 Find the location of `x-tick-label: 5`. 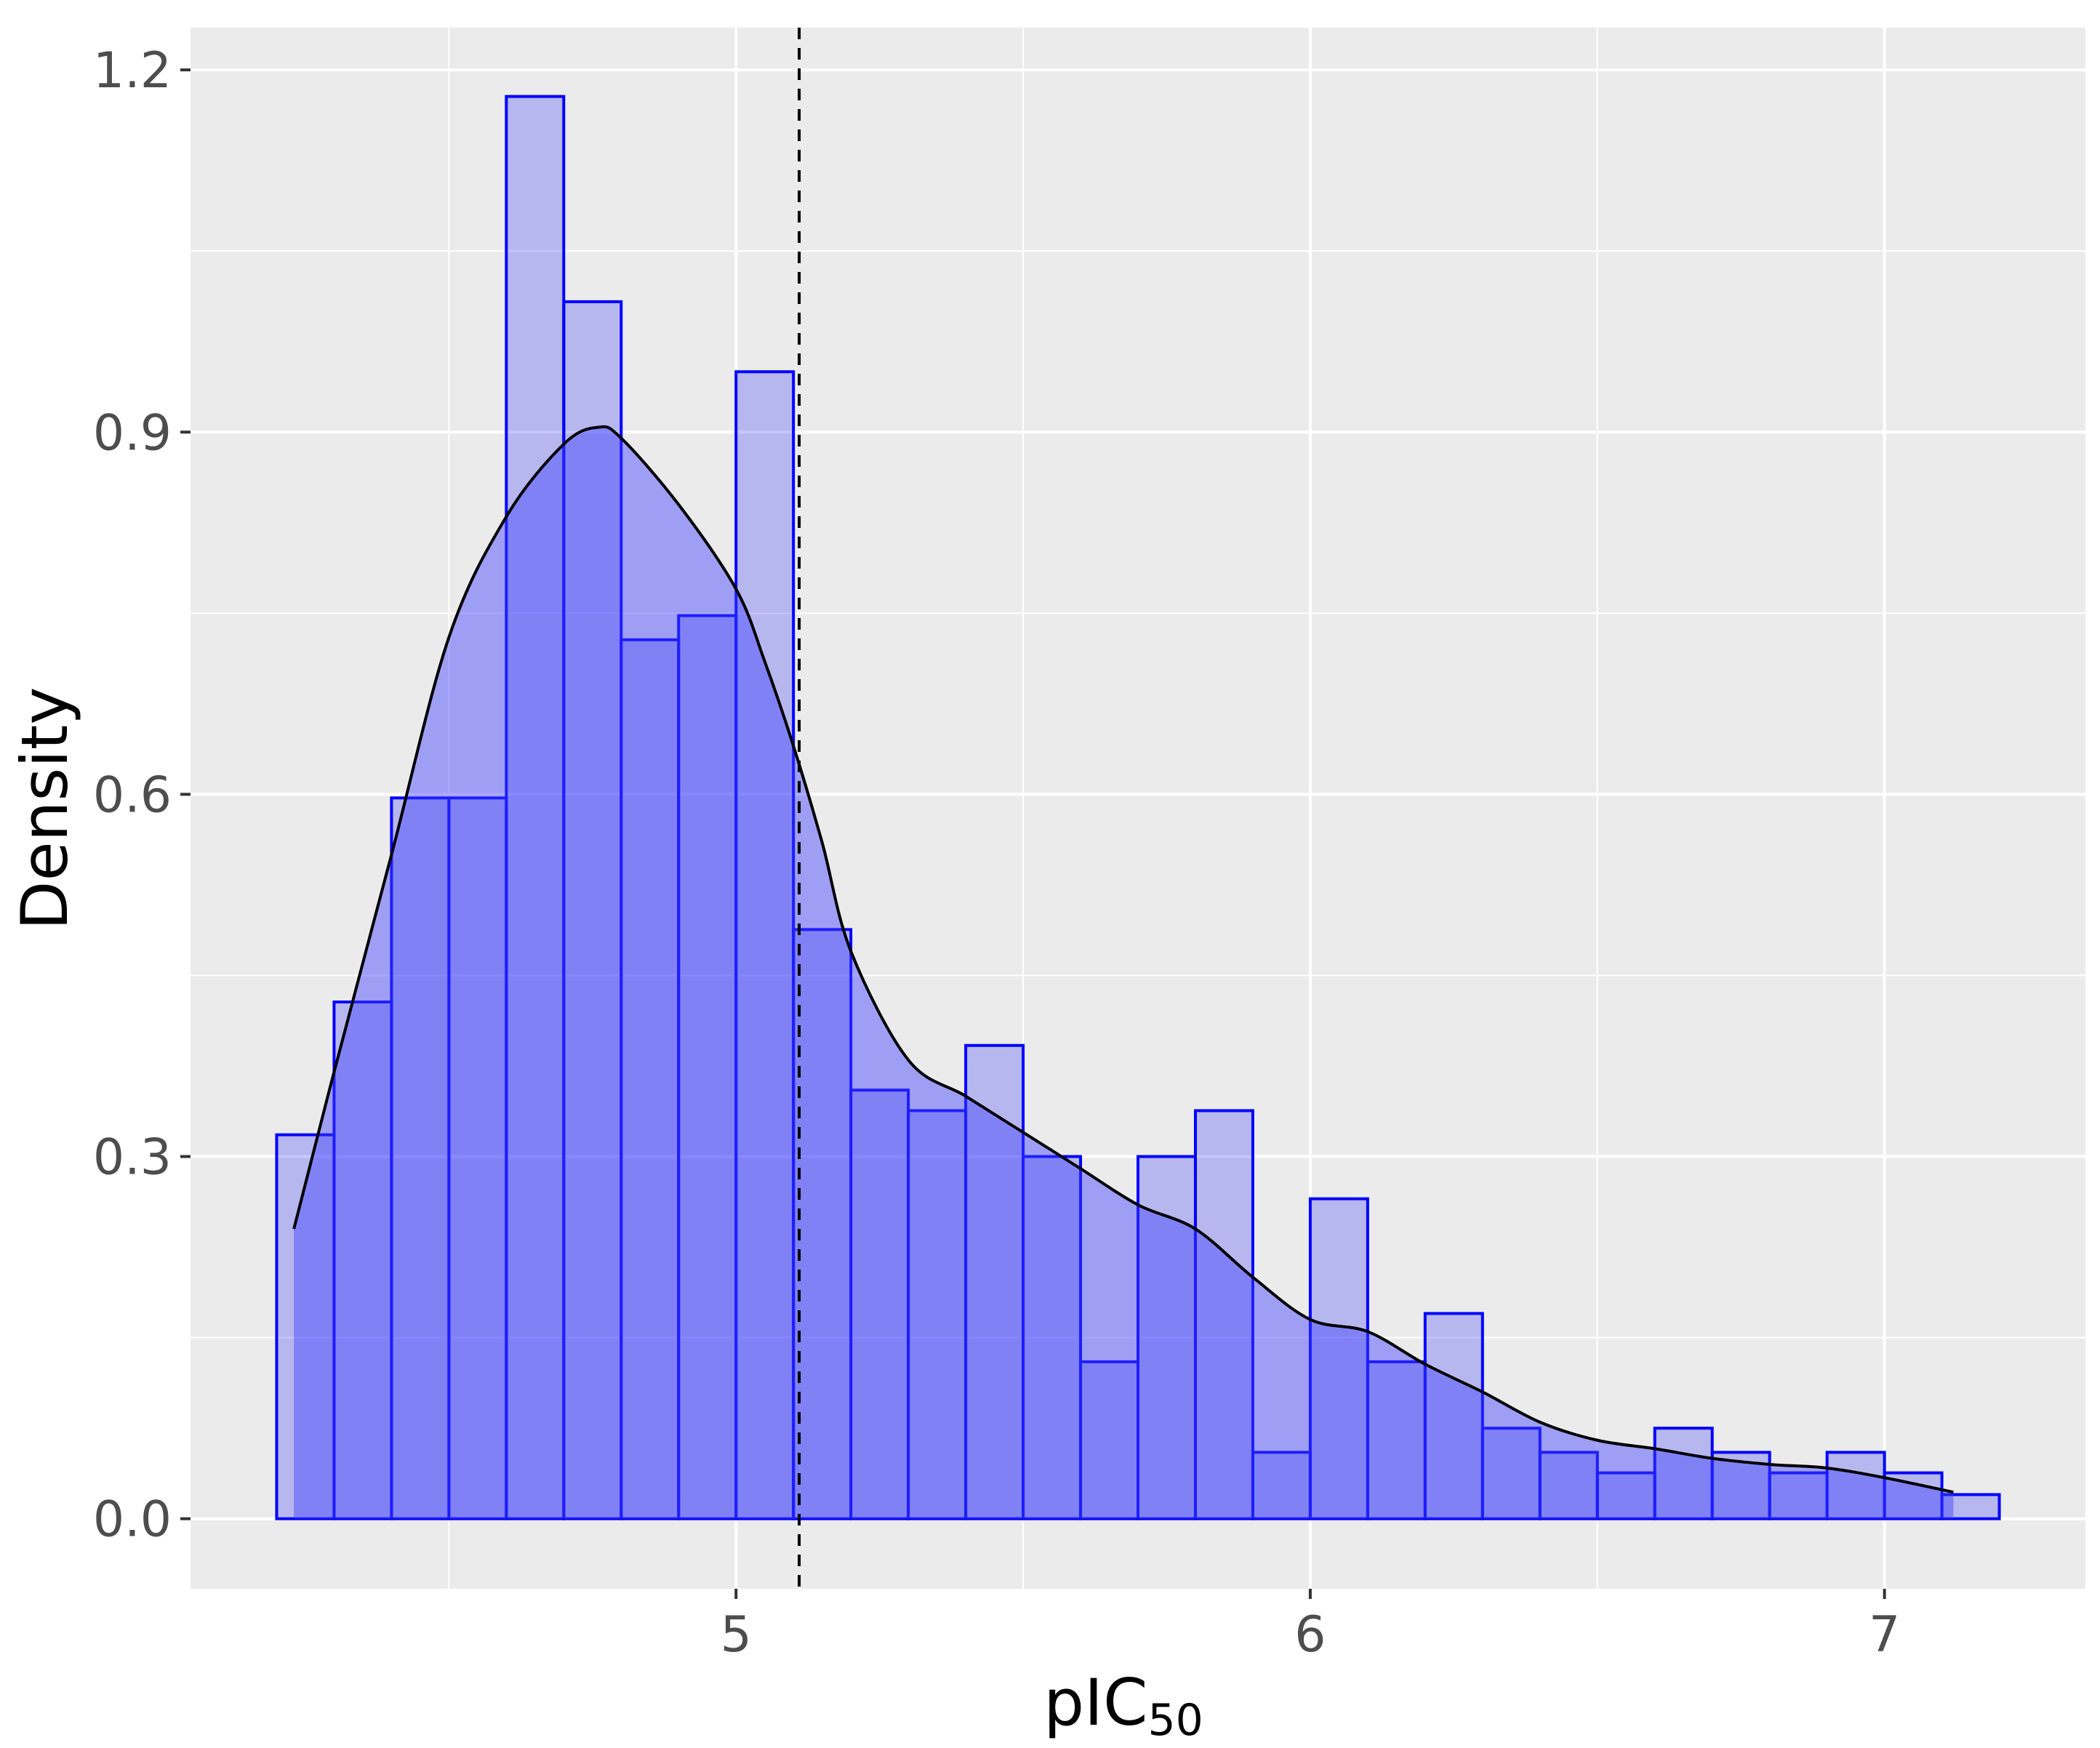

x-tick-label: 5 is located at coordinates (736, 1635).